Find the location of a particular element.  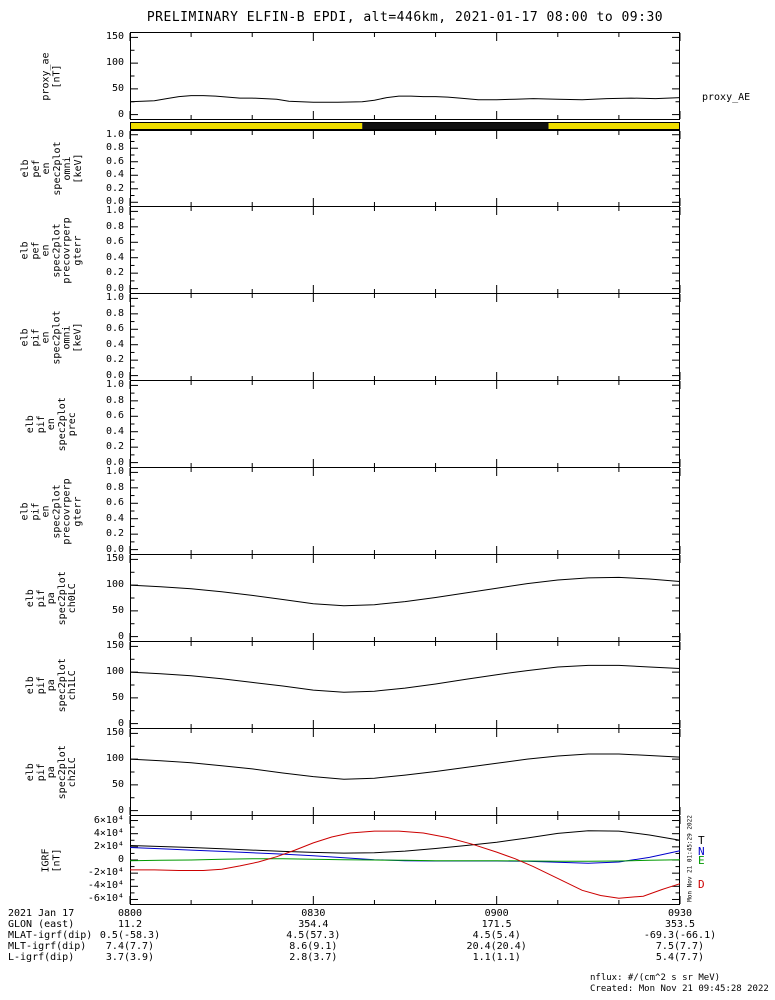

panel-ylabel-pif_en_prec: elb pif en spec2plot prec is located at coordinates (52, 424).